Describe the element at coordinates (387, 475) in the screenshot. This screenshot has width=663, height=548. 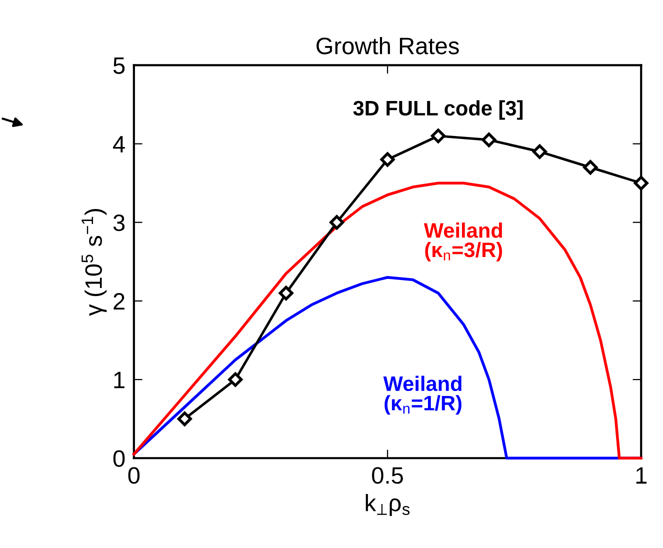
I see `x-tick-label: 0.5` at that location.